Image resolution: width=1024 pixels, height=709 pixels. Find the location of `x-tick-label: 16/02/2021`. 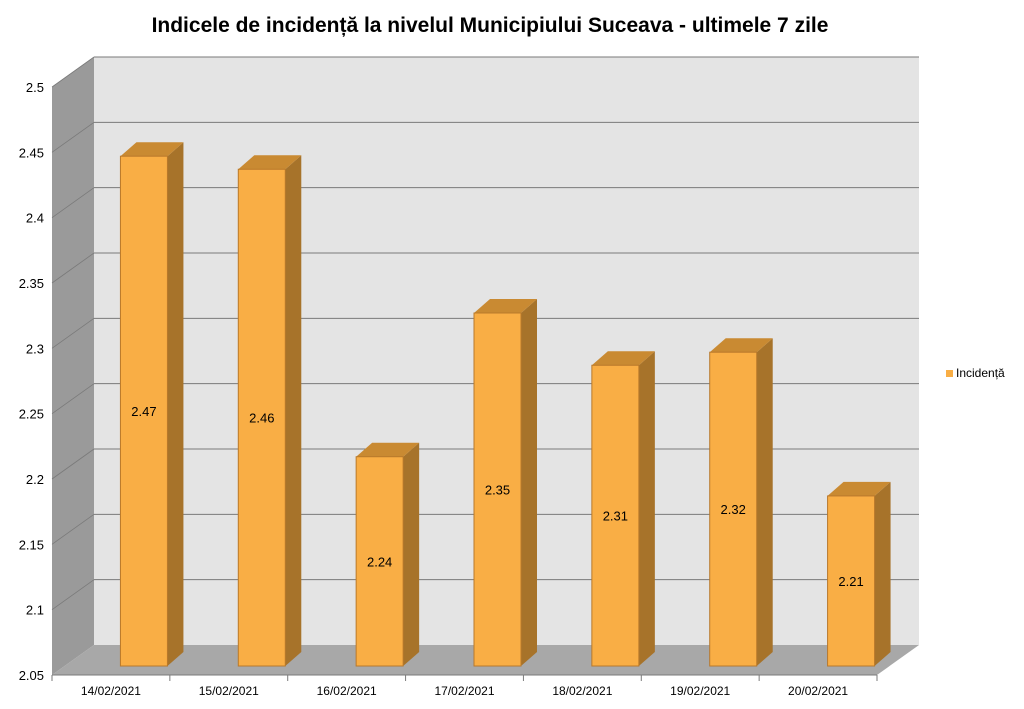

x-tick-label: 16/02/2021 is located at coordinates (347, 691).